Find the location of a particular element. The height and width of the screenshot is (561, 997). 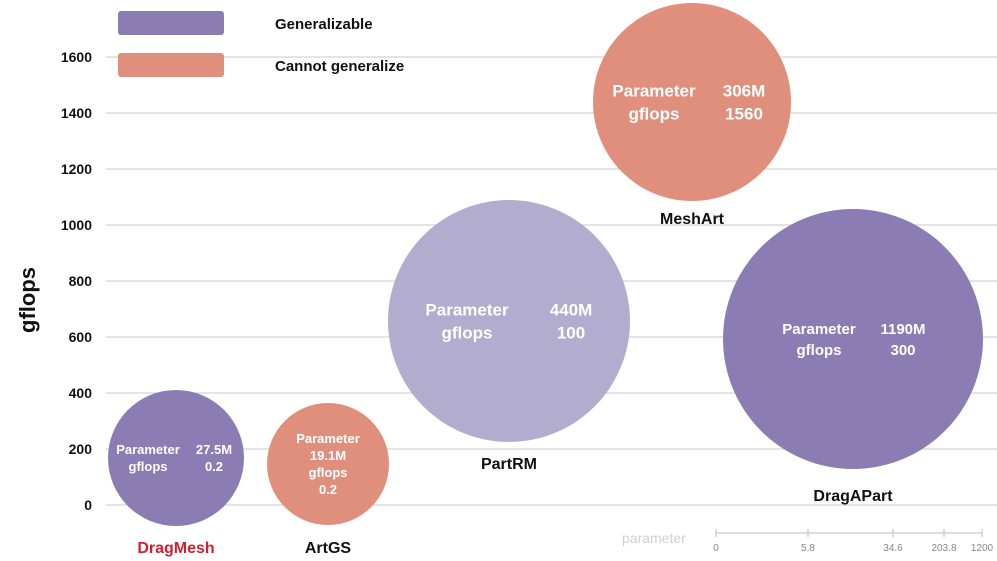

bubble-artgs: Parameter 19.1M gflops 0.2 ArtGS is located at coordinates (328, 480).